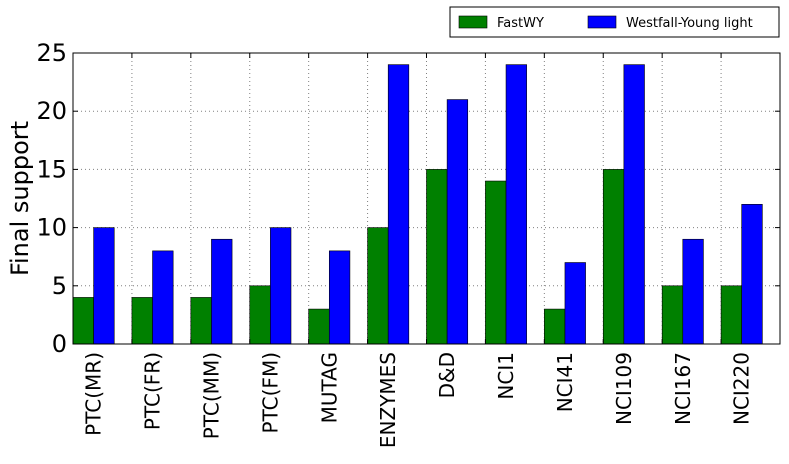 This screenshot has width=789, height=464. I want to click on y-tick-label: 5, so click(59, 286).